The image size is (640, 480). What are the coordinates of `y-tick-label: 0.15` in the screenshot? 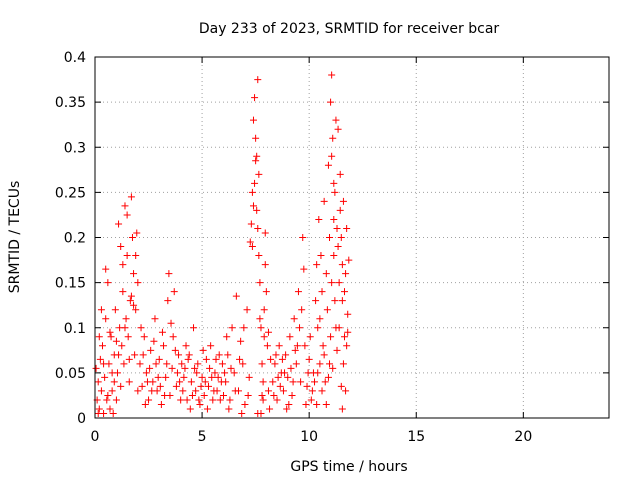 It's located at (70, 284).